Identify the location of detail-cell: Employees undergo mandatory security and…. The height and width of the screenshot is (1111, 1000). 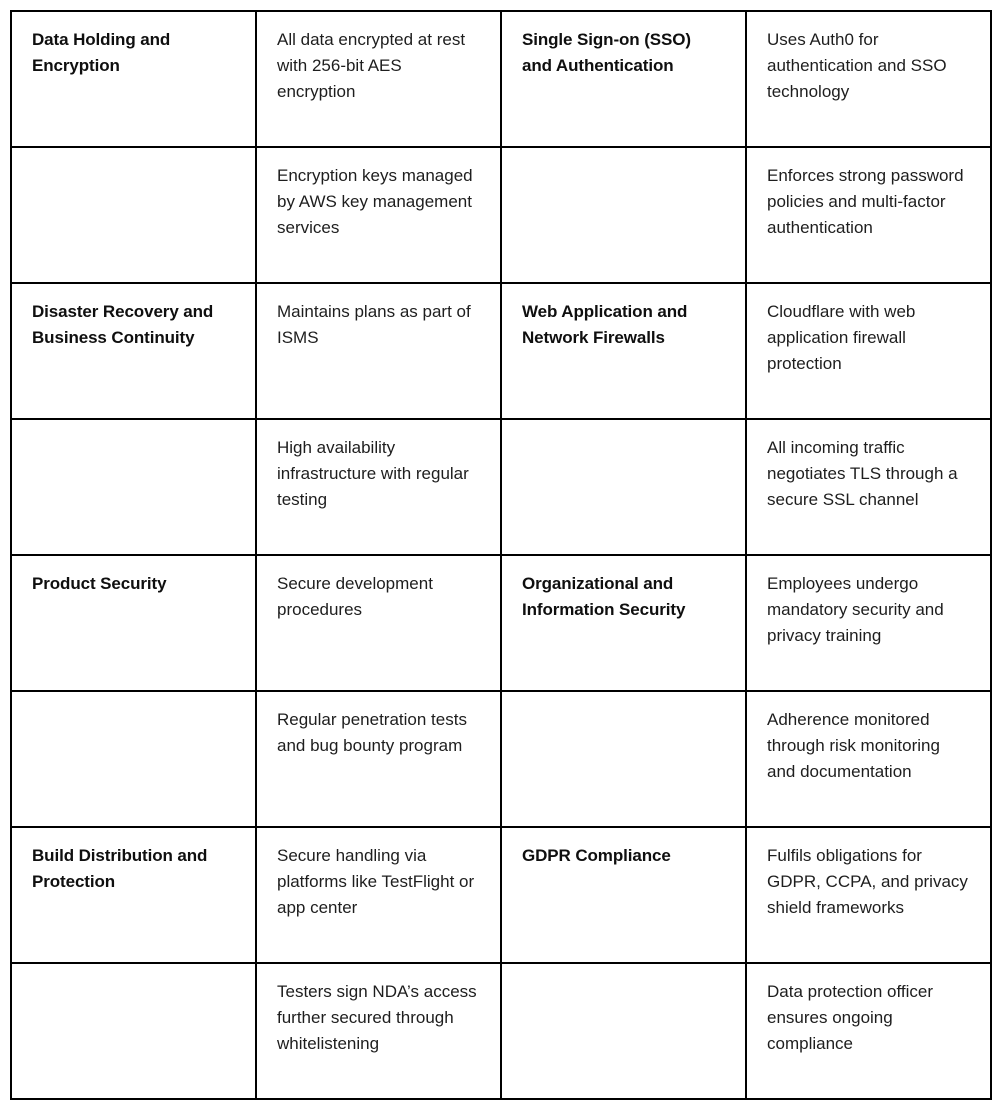
(868, 623).